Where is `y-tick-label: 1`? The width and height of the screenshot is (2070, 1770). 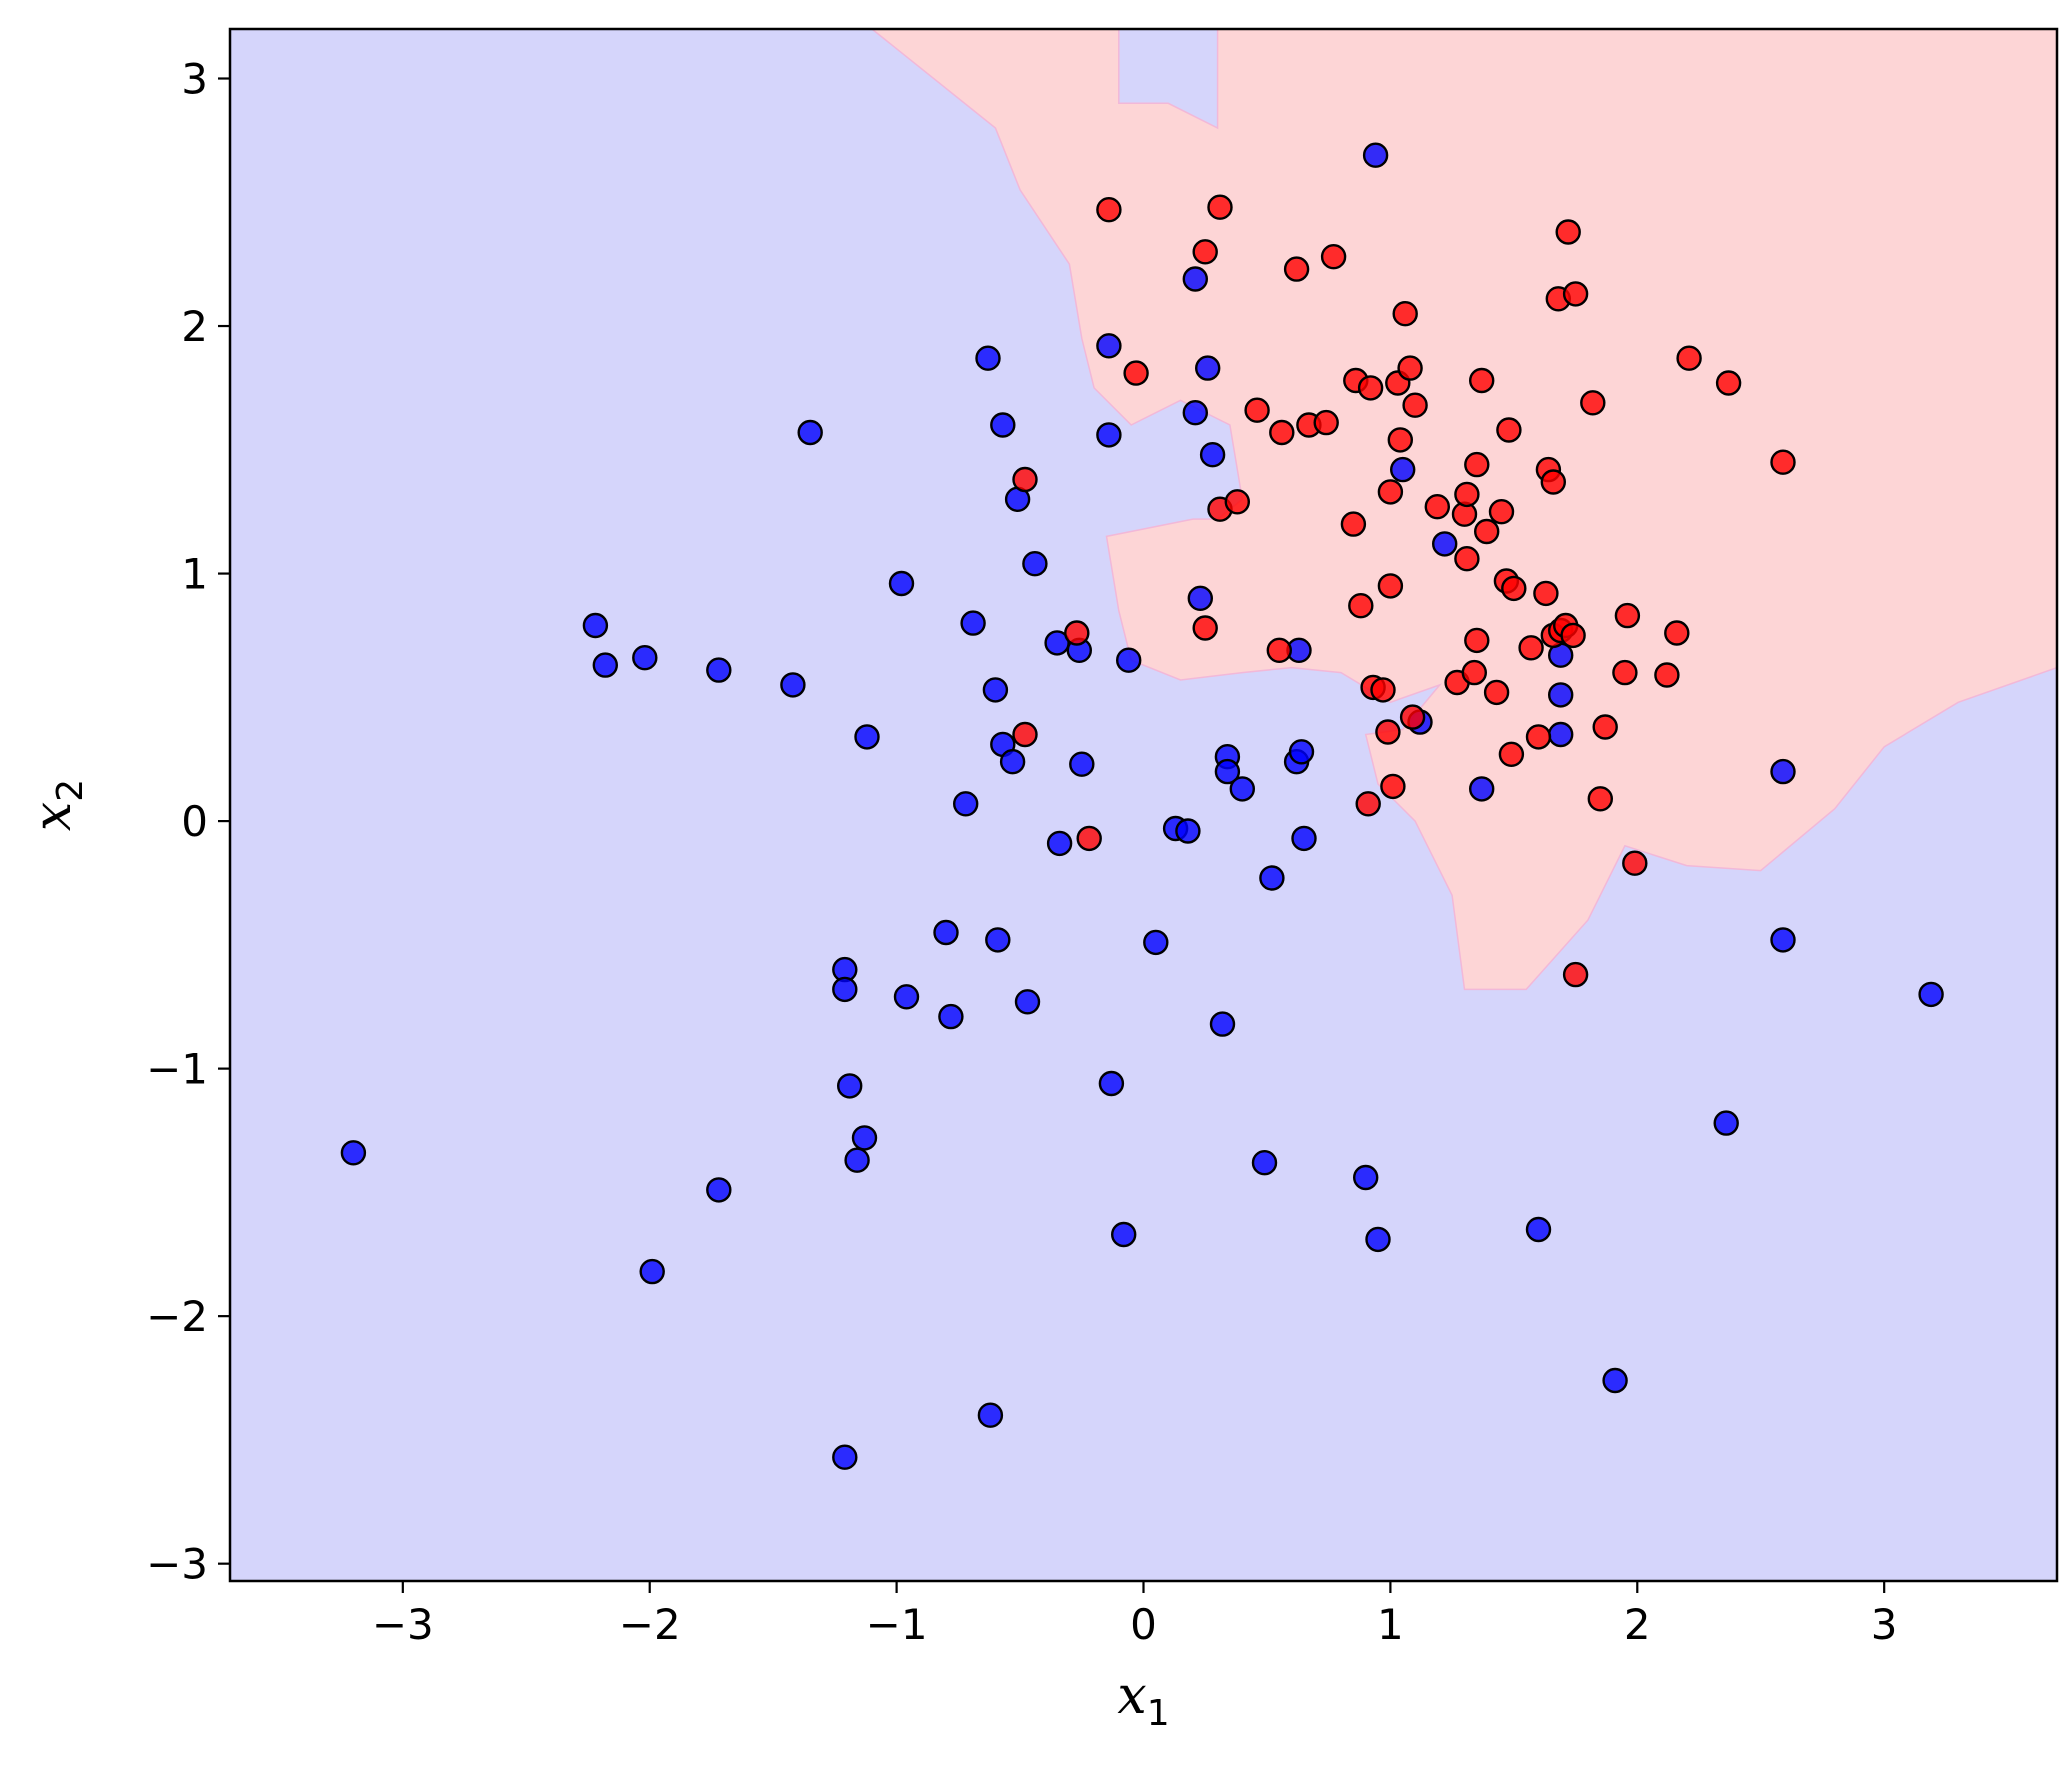
y-tick-label: 1 is located at coordinates (194, 574).